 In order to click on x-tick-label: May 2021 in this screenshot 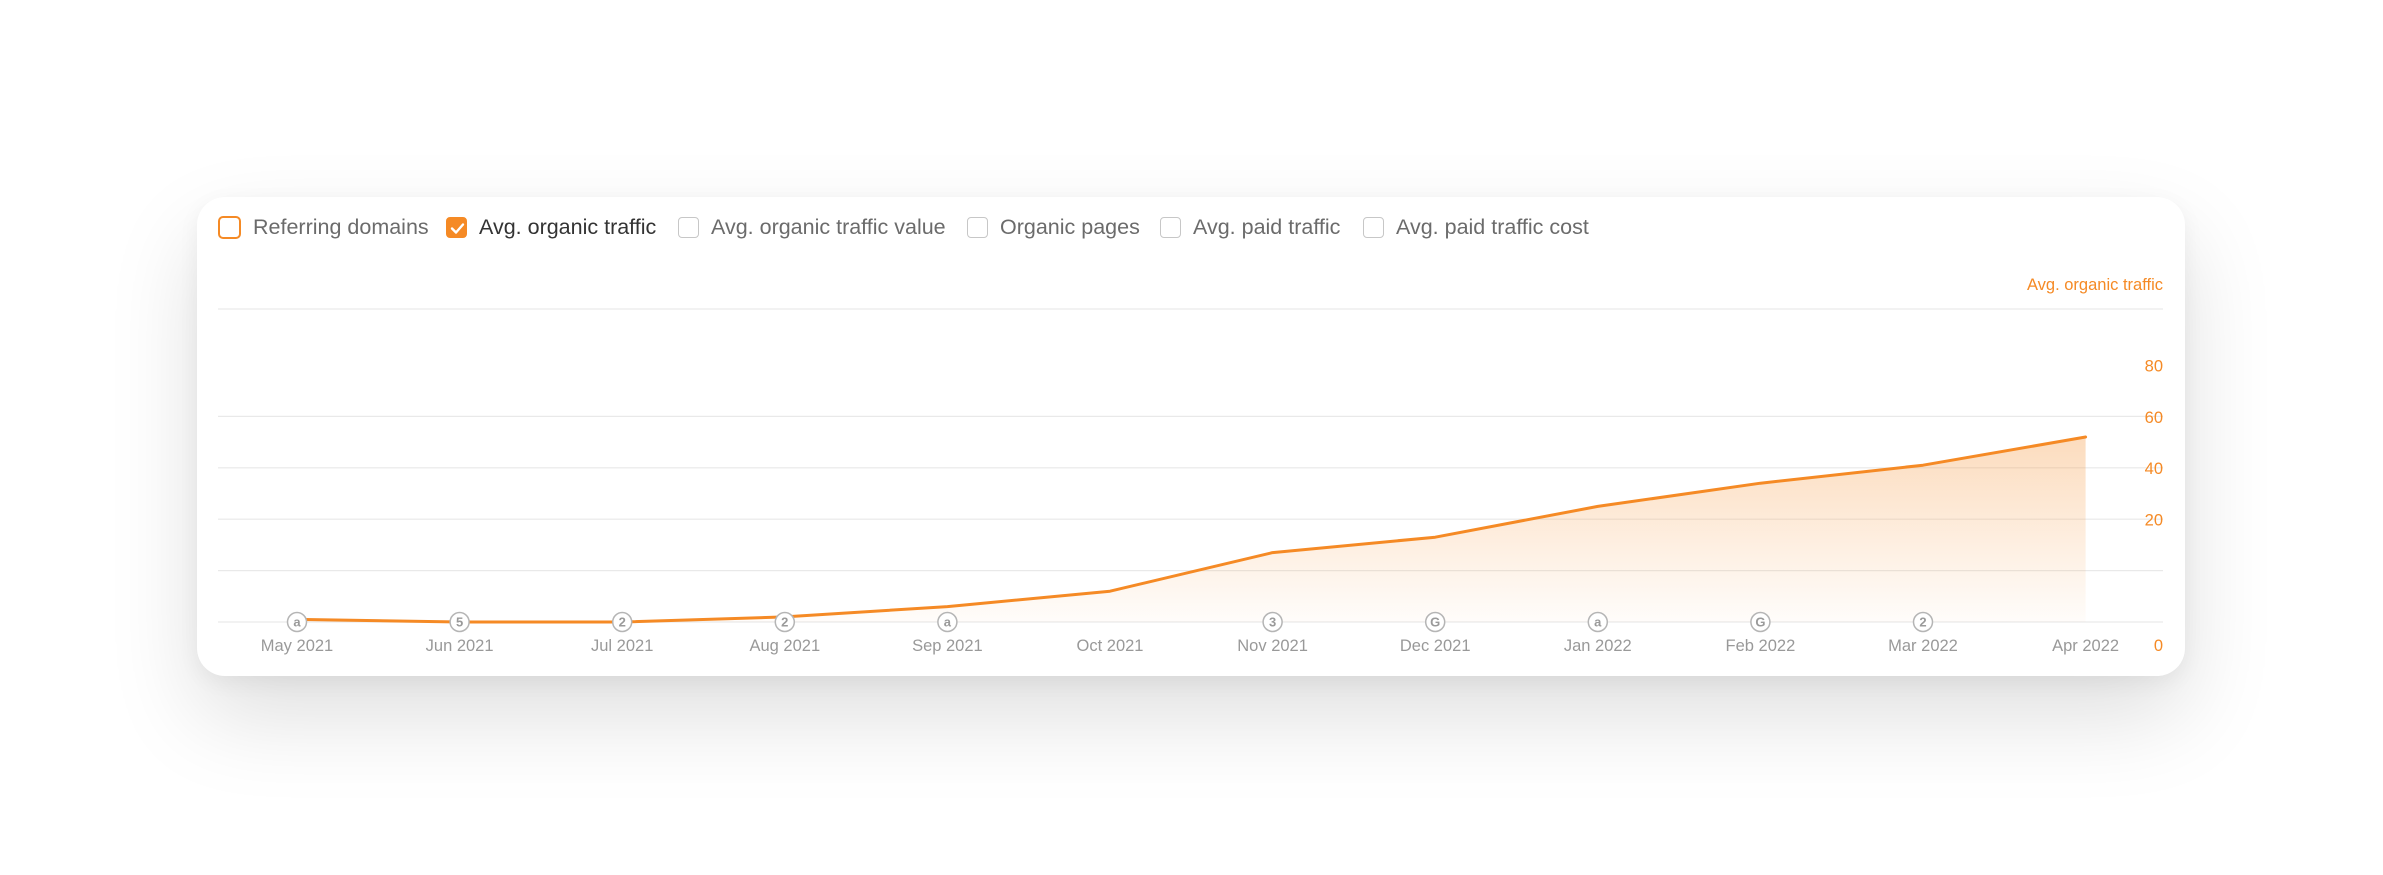, I will do `click(297, 646)`.